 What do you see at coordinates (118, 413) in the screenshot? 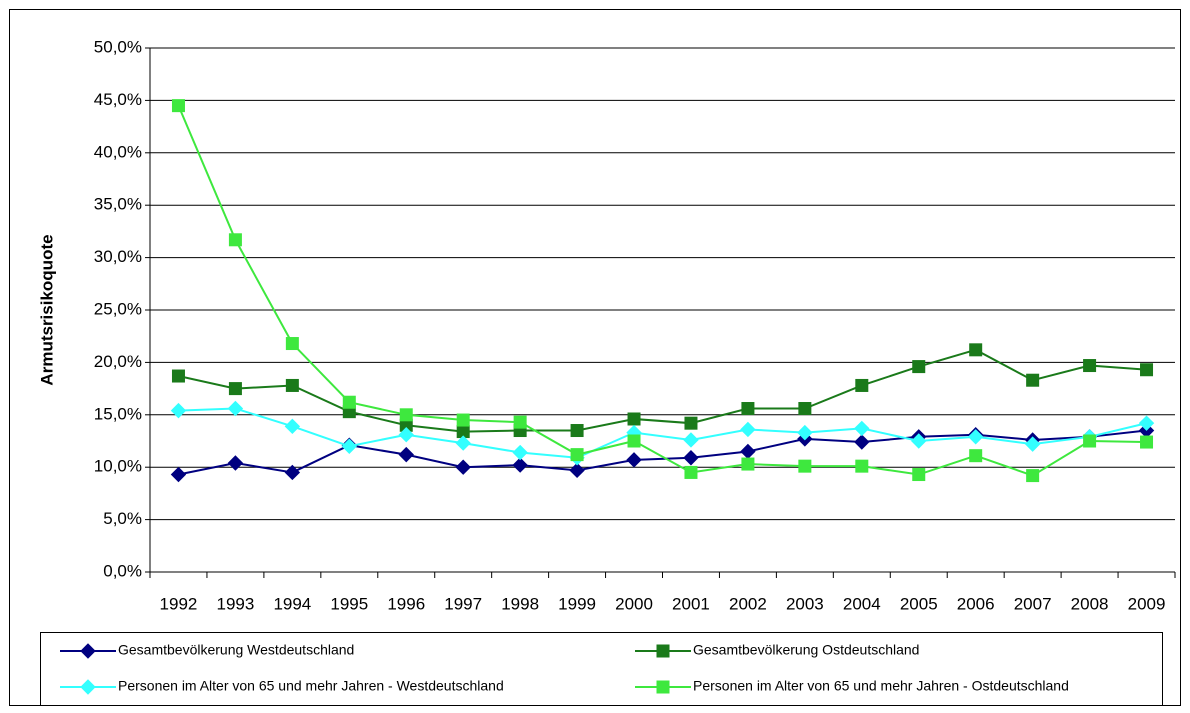
I see `y-tick-label: 15,0%` at bounding box center [118, 413].